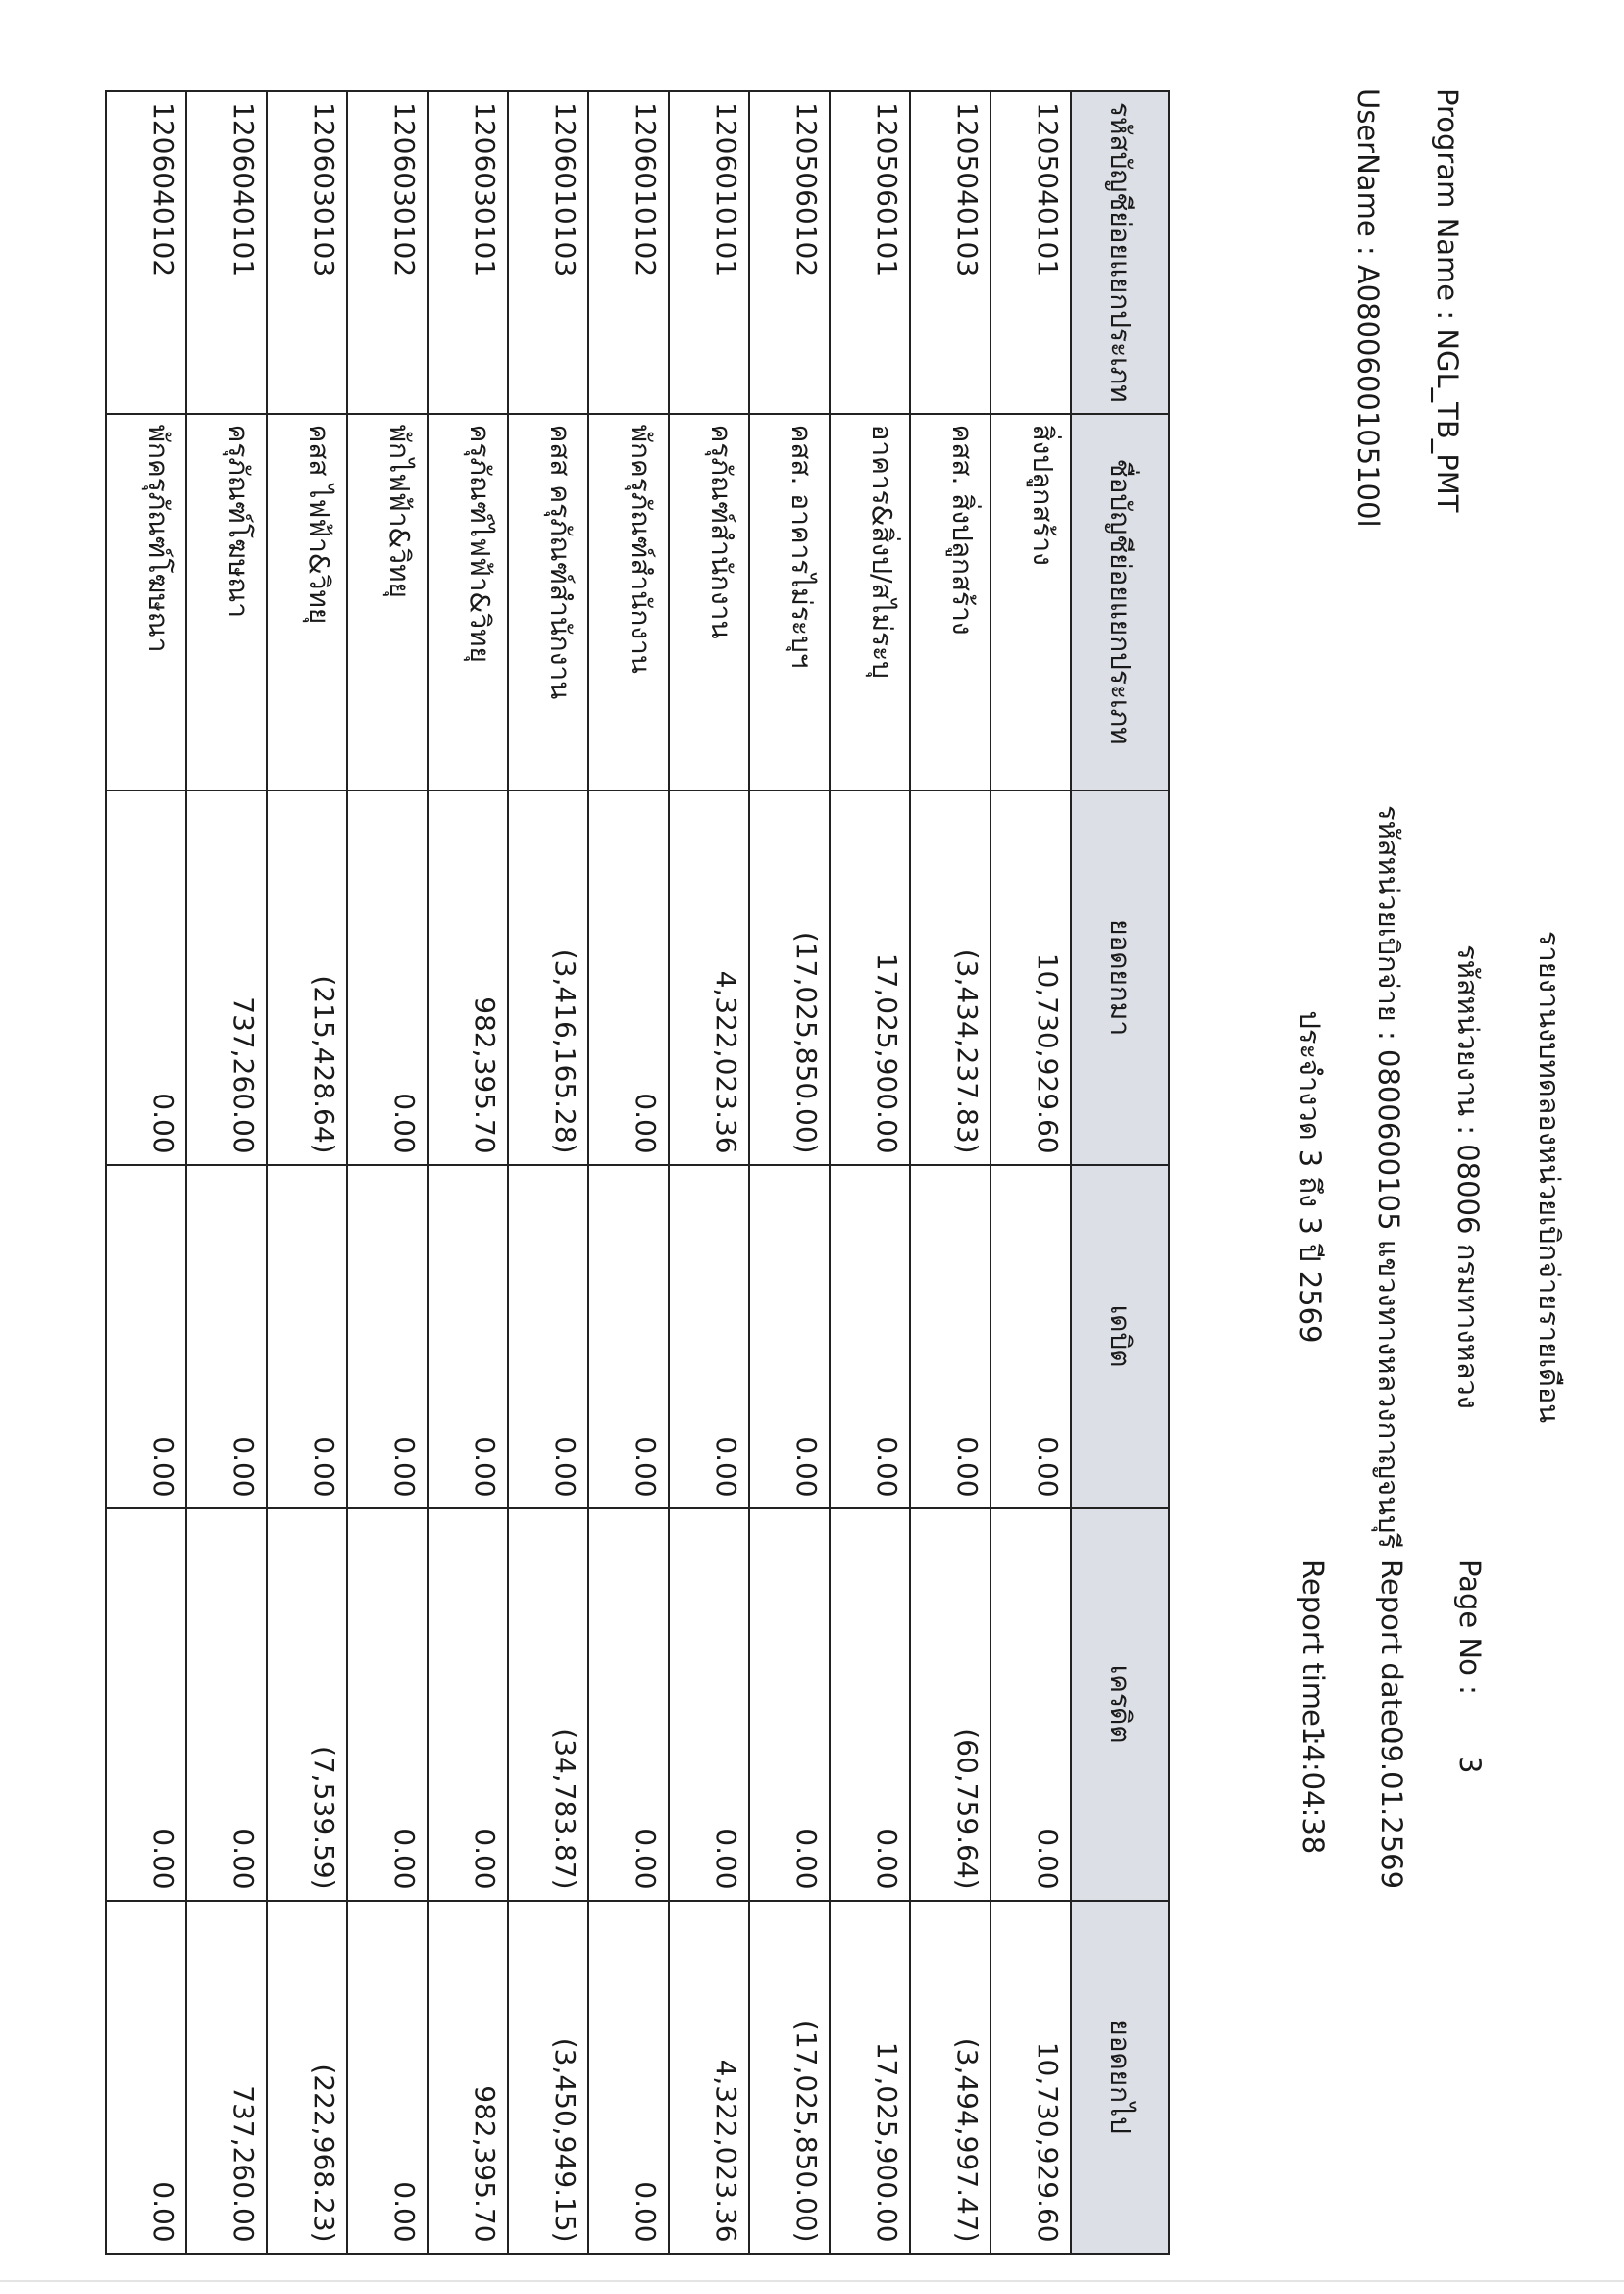 The height and width of the screenshot is (2294, 1624). What do you see at coordinates (307, 2077) in the screenshot?
I see `cell-closing-balance: (222,968.23)` at bounding box center [307, 2077].